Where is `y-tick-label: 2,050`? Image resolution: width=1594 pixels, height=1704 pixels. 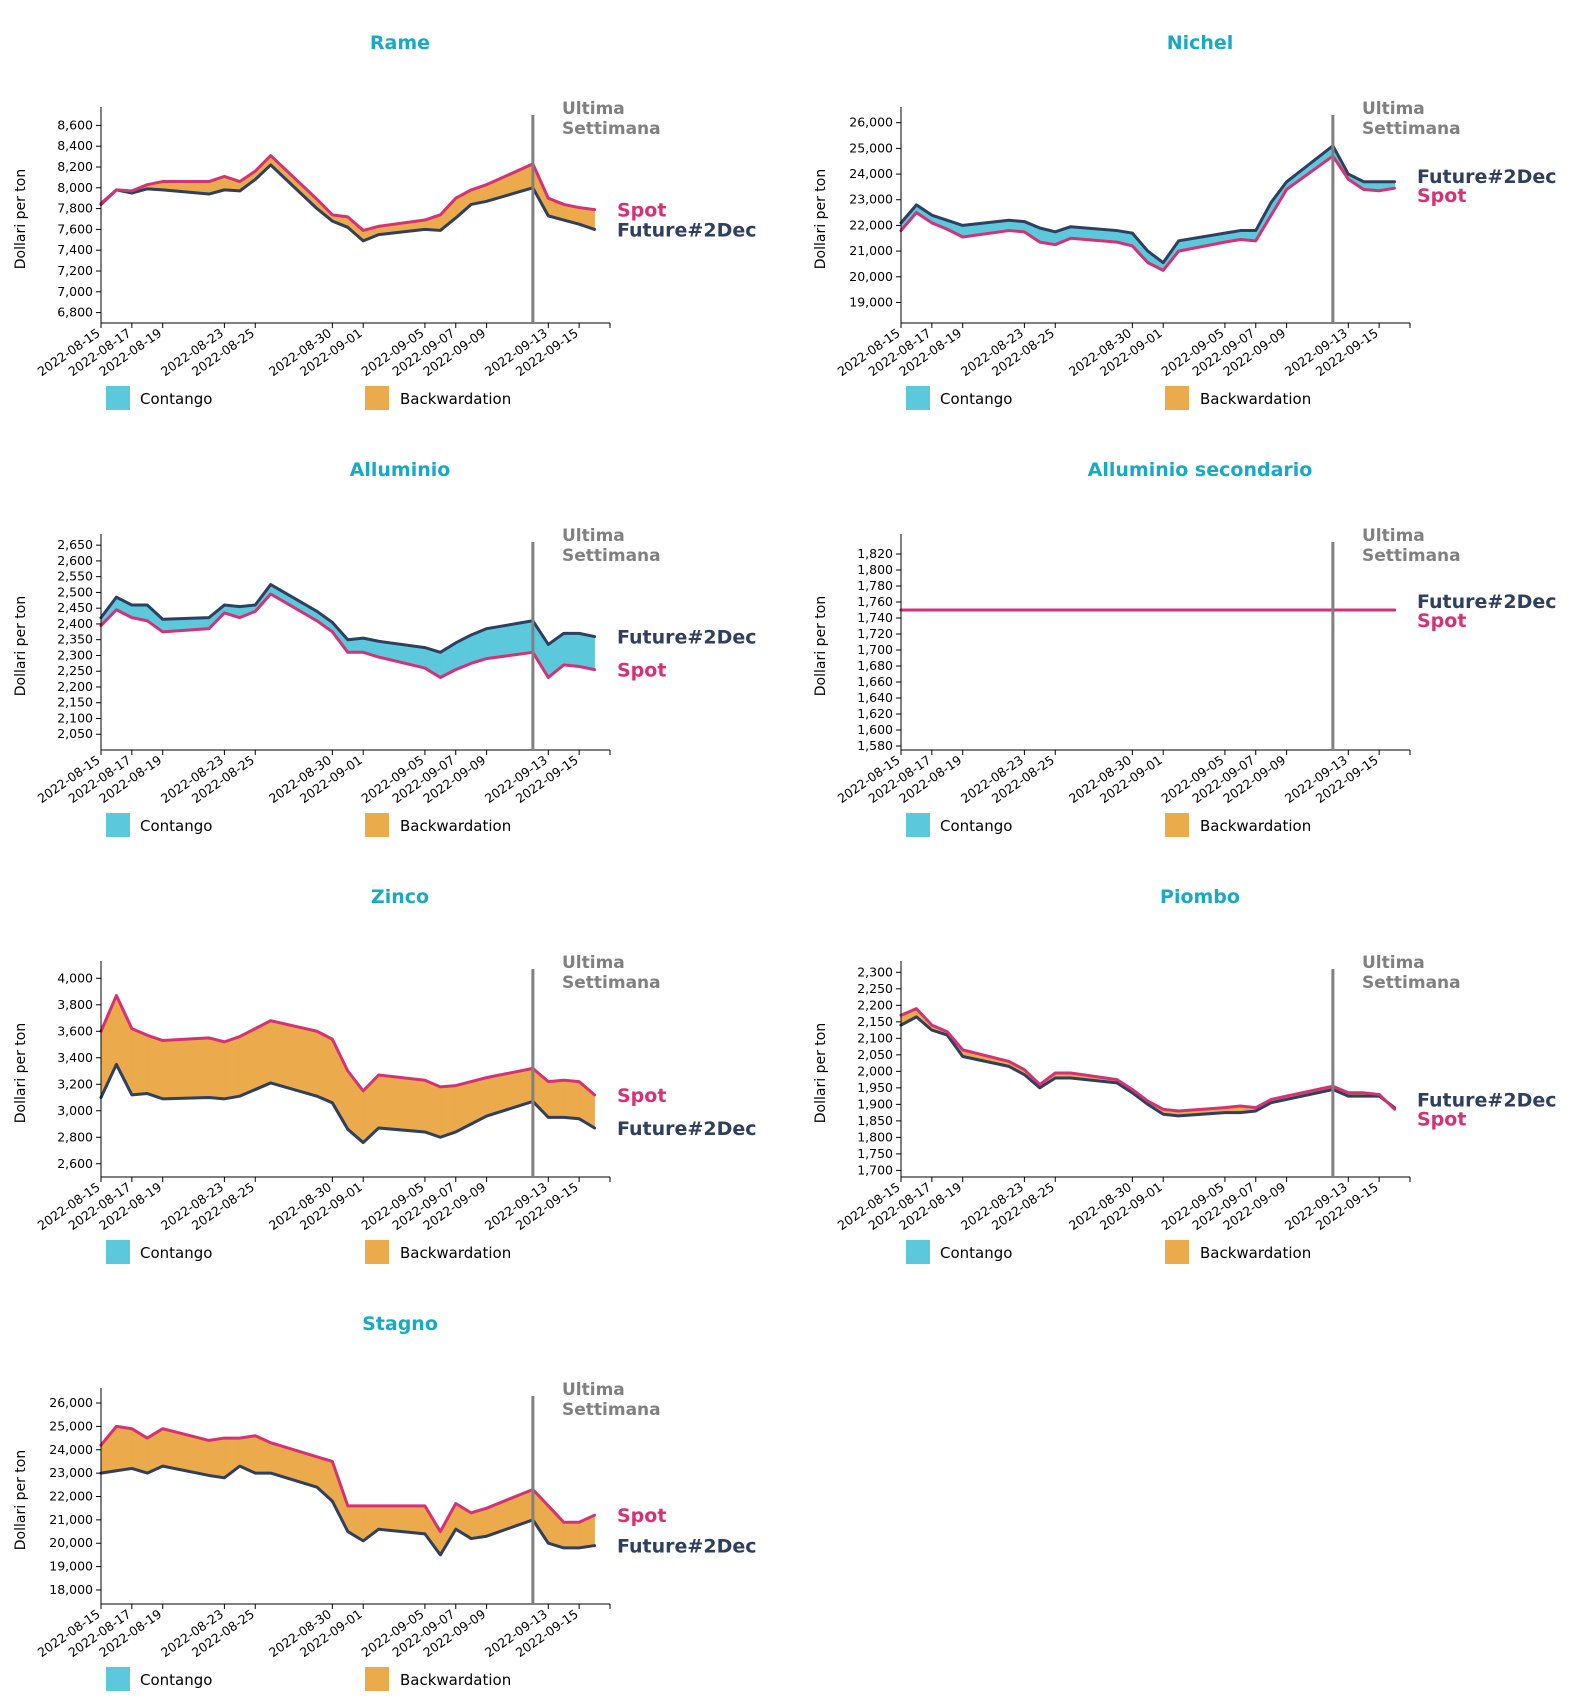 y-tick-label: 2,050 is located at coordinates (875, 1054).